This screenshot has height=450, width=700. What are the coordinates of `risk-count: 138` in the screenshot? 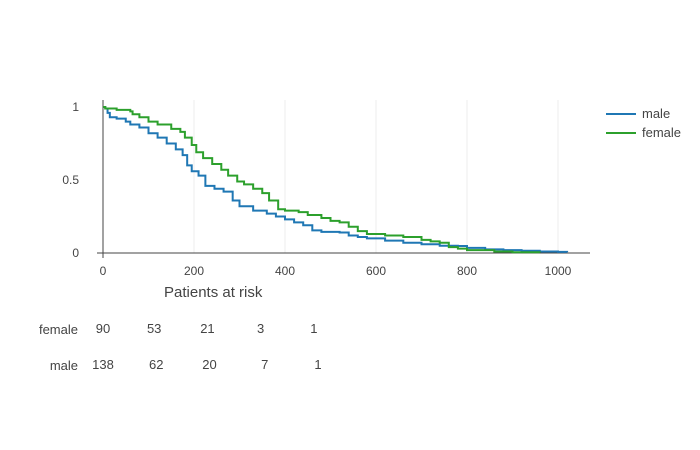 It's located at (103, 364).